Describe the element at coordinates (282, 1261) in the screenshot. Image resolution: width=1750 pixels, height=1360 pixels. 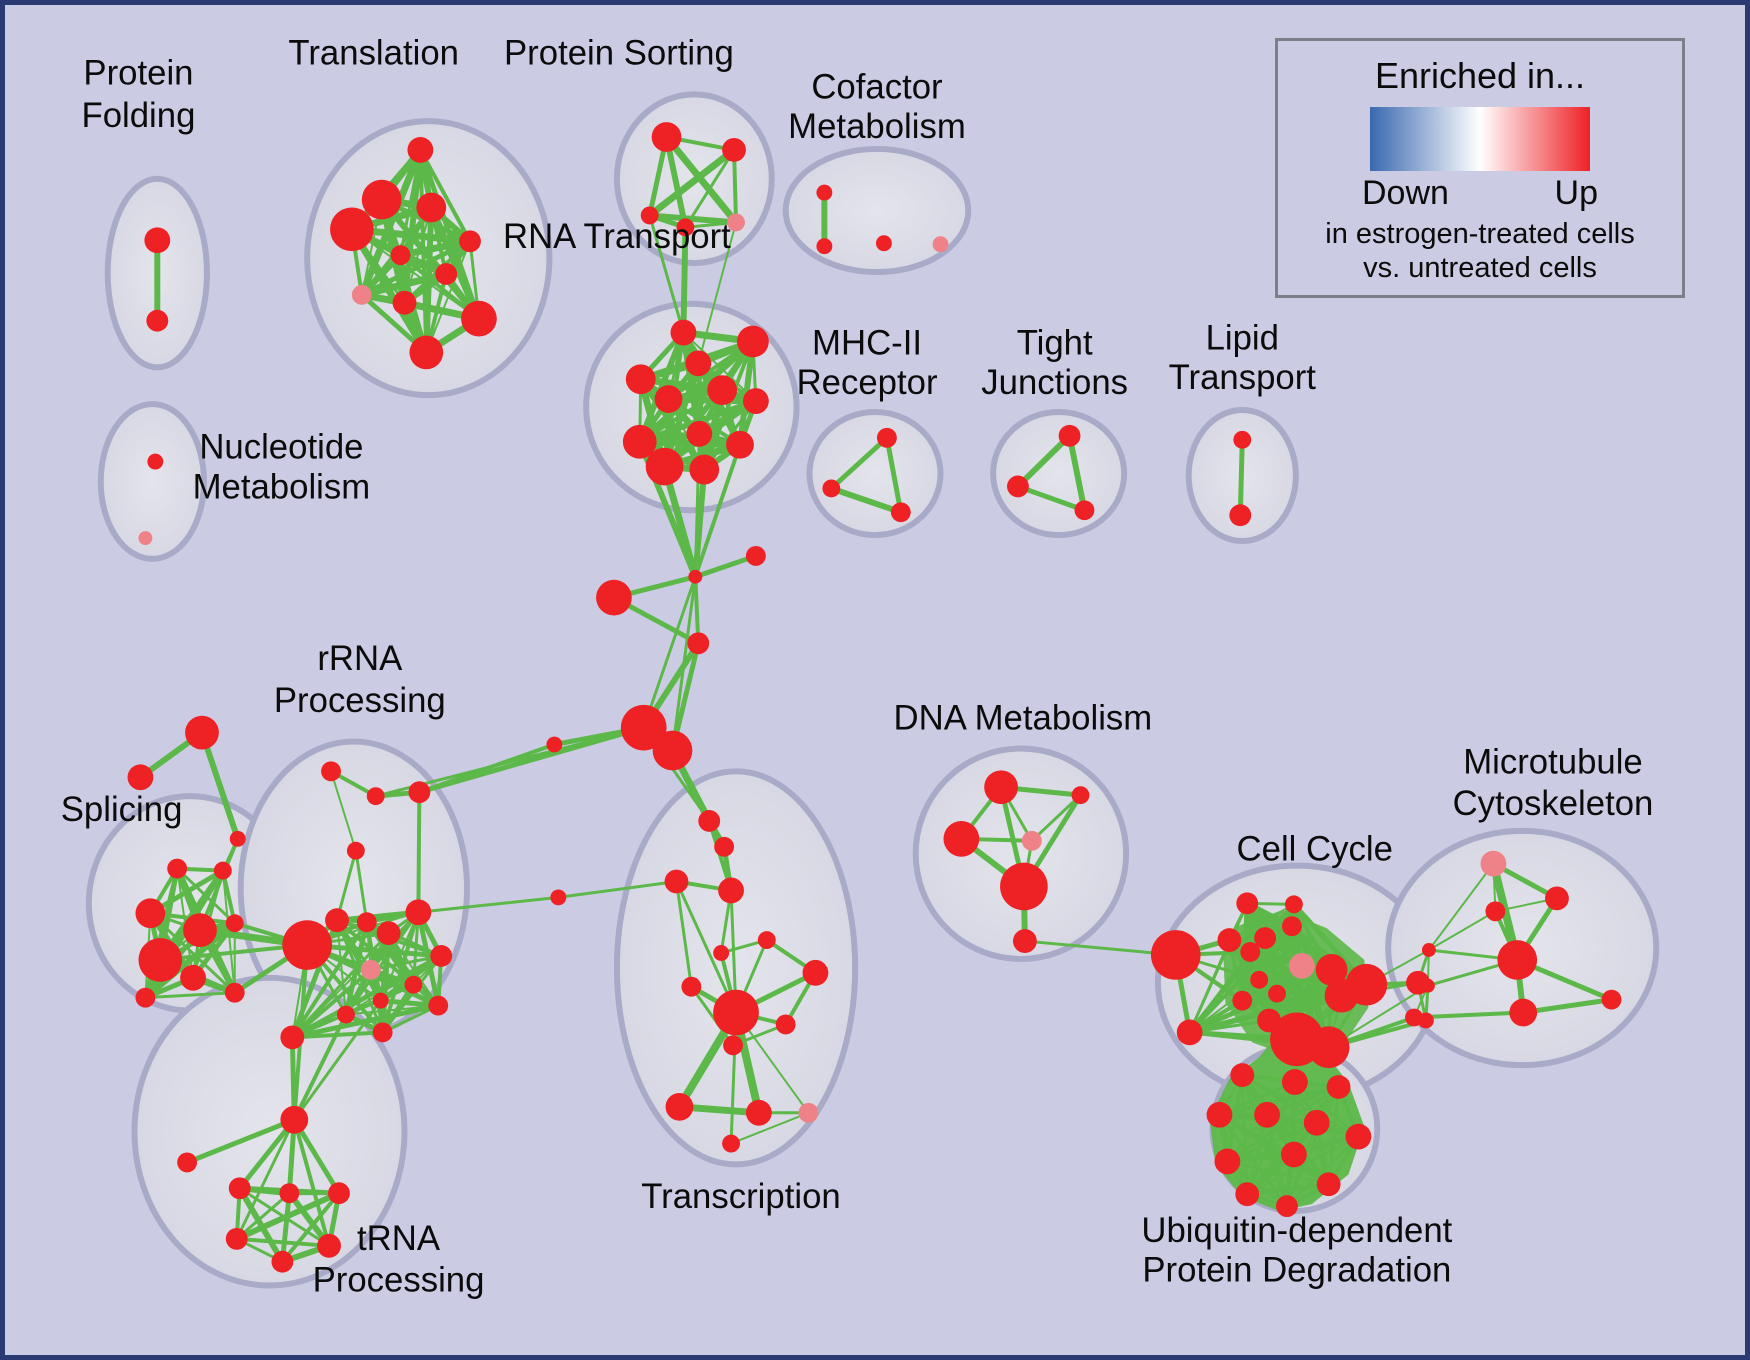
I see `gene-set-node-tn7` at that location.